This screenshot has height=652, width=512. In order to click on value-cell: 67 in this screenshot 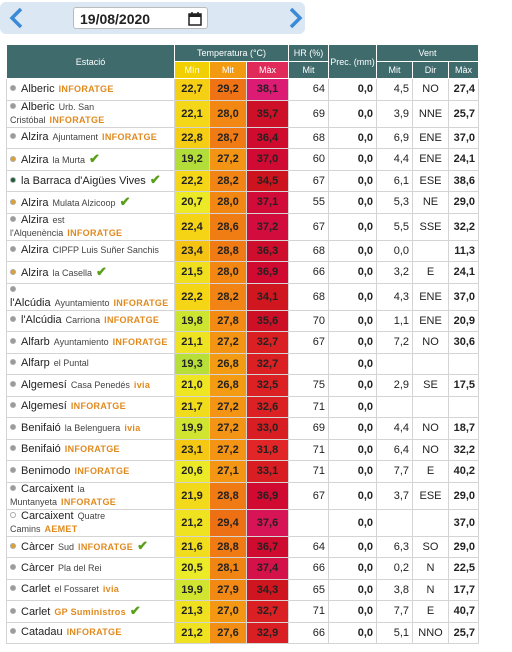, I will do `click(308, 342)`.